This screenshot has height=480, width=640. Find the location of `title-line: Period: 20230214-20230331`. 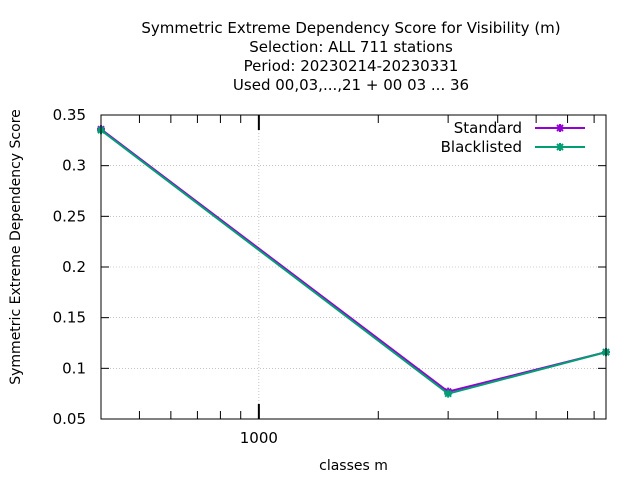

title-line: Period: 20230214-20230331 is located at coordinates (351, 66).